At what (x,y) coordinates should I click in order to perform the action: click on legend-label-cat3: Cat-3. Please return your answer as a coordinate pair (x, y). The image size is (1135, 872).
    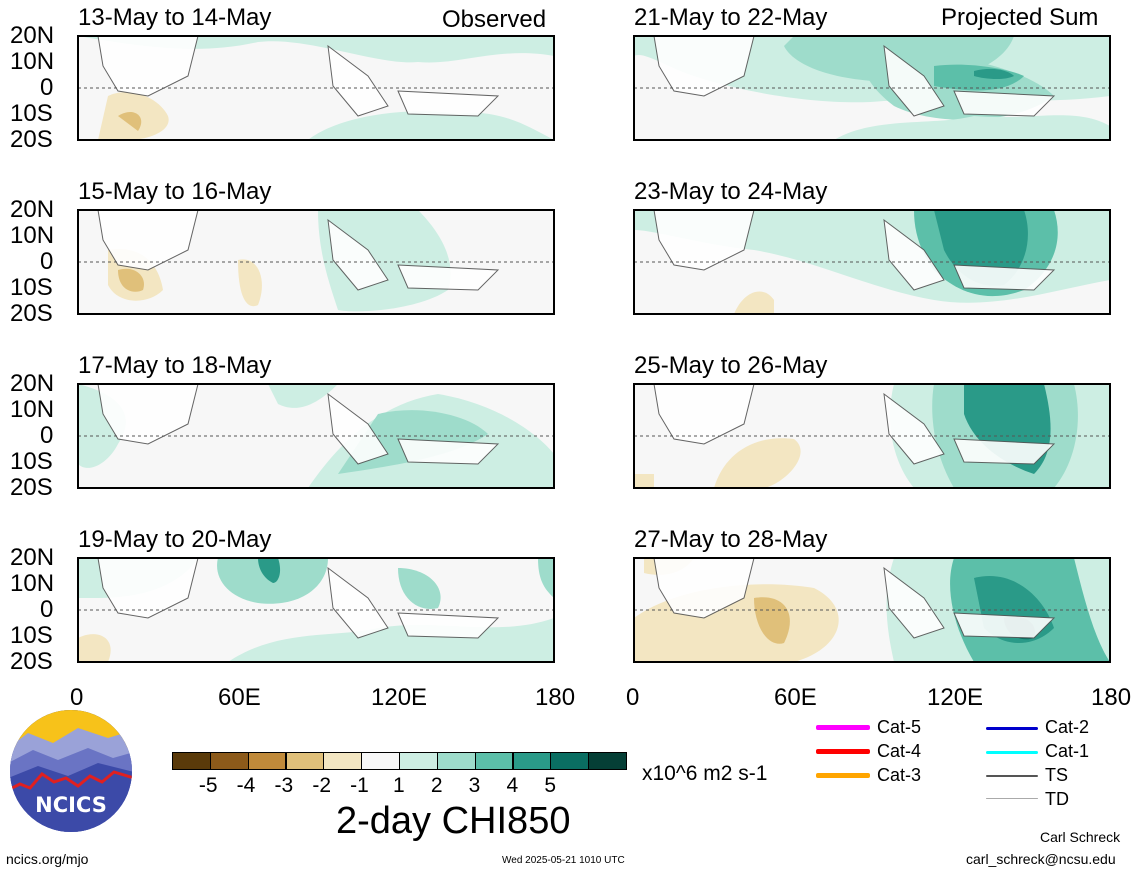
    Looking at the image, I should click on (899, 775).